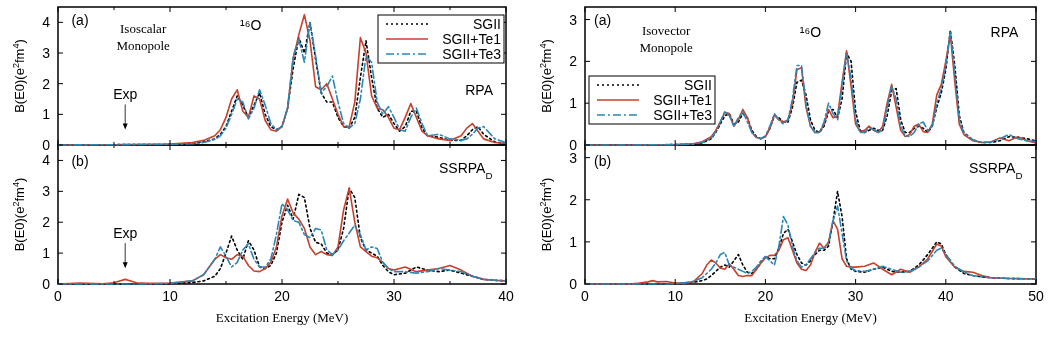  Describe the element at coordinates (666, 38) in the screenshot. I see `annotation: Isovector Monopole` at that location.